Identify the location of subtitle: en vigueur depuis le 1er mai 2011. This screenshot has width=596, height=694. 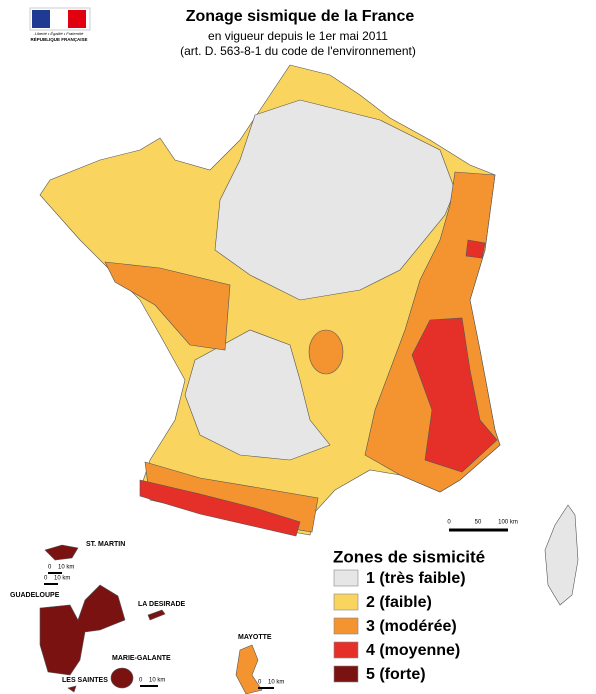
(298, 36).